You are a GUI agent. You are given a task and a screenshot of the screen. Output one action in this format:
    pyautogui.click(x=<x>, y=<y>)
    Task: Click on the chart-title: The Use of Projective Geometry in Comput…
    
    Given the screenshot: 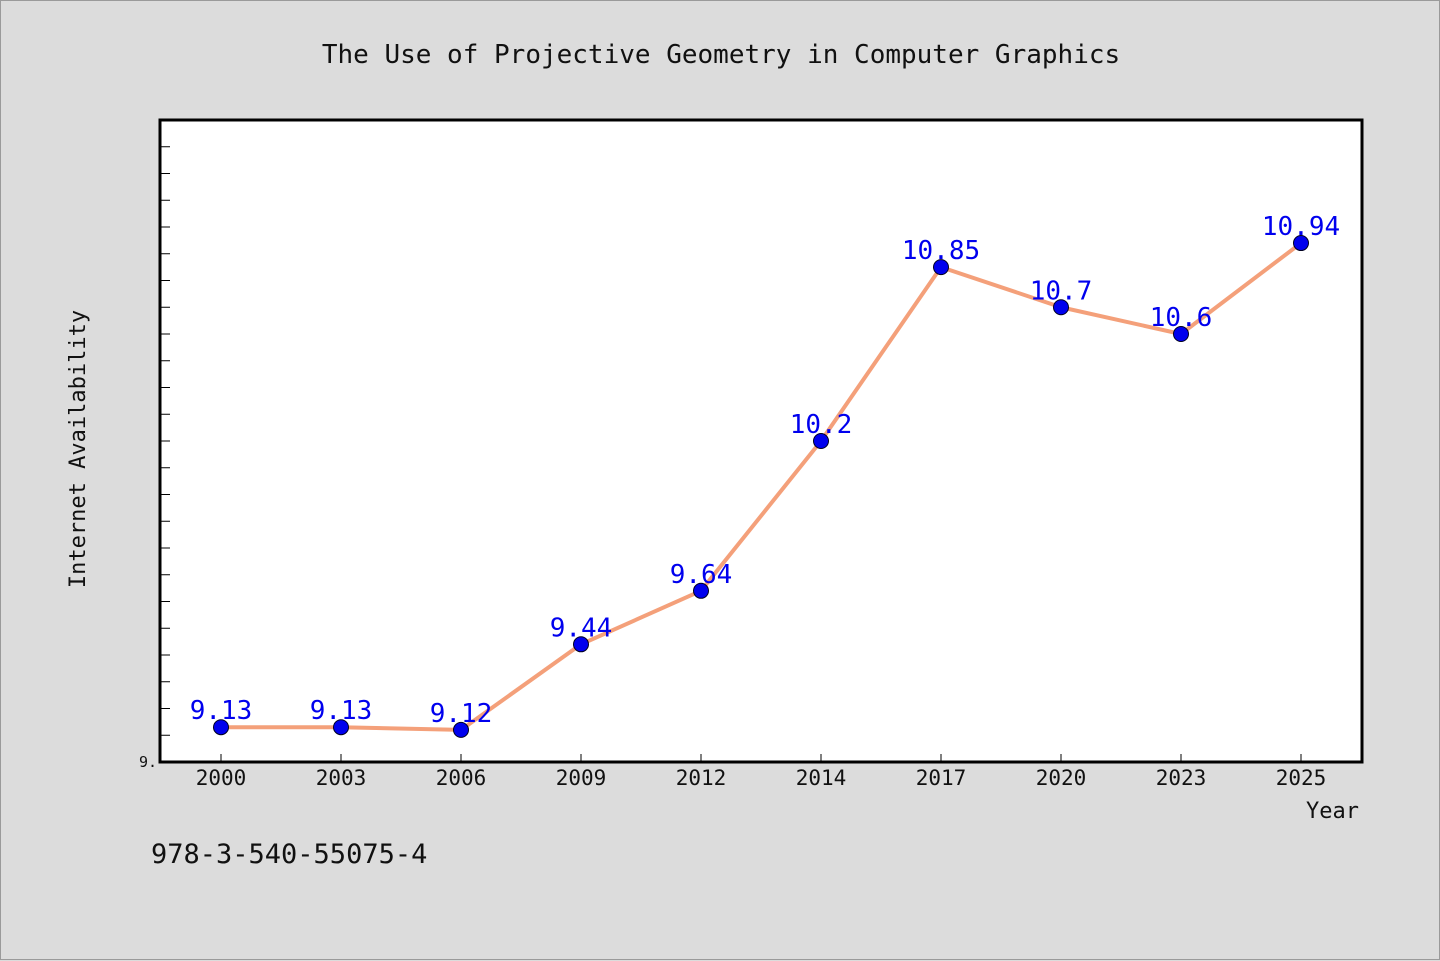 What is the action you would take?
    pyautogui.click(x=721, y=55)
    